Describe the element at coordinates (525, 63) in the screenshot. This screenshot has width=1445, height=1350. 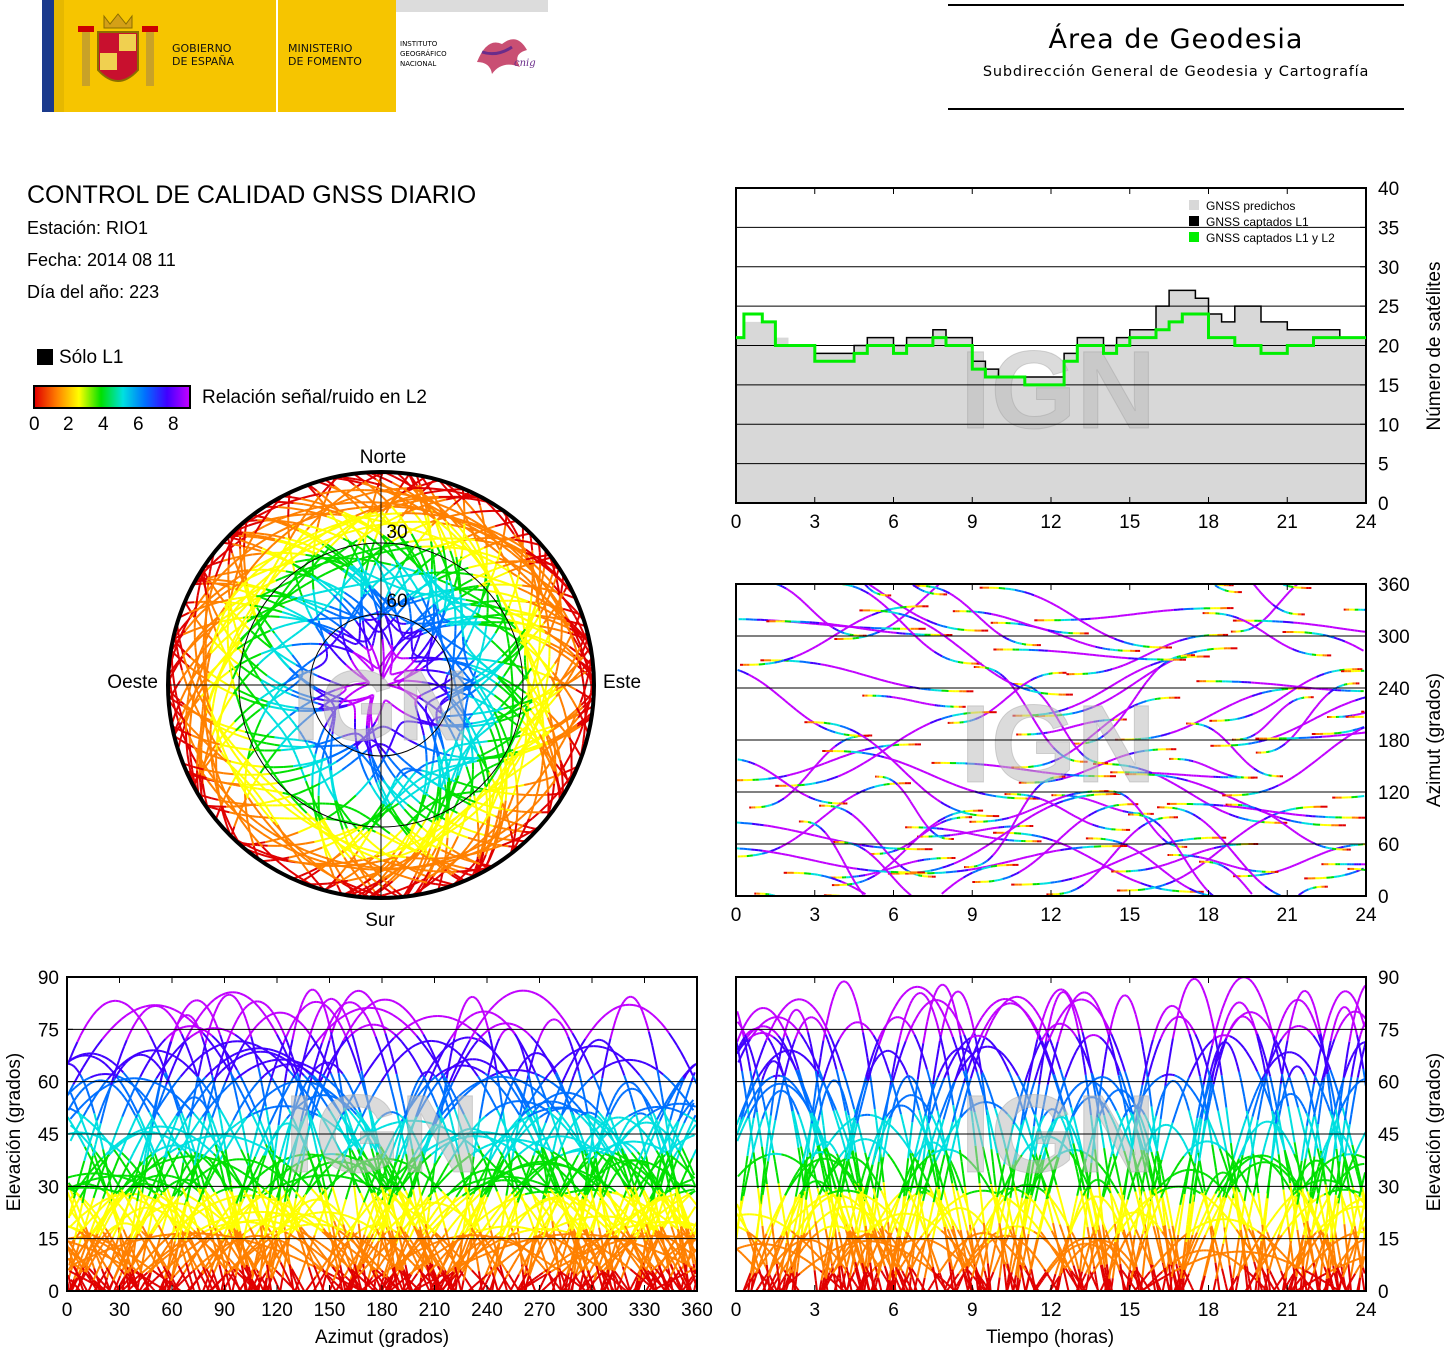
I see `cnig-text: cnig` at that location.